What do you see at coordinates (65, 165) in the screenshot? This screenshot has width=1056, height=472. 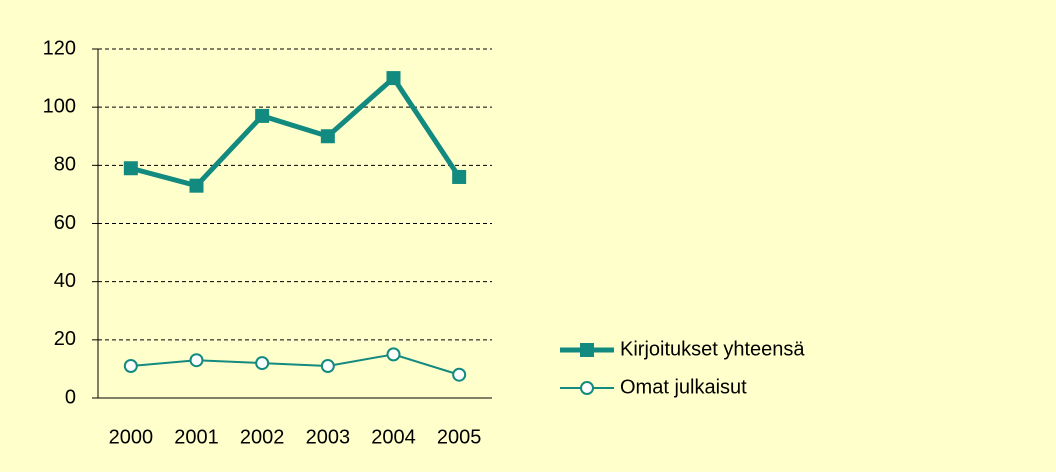 I see `y-tick-label: 80` at bounding box center [65, 165].